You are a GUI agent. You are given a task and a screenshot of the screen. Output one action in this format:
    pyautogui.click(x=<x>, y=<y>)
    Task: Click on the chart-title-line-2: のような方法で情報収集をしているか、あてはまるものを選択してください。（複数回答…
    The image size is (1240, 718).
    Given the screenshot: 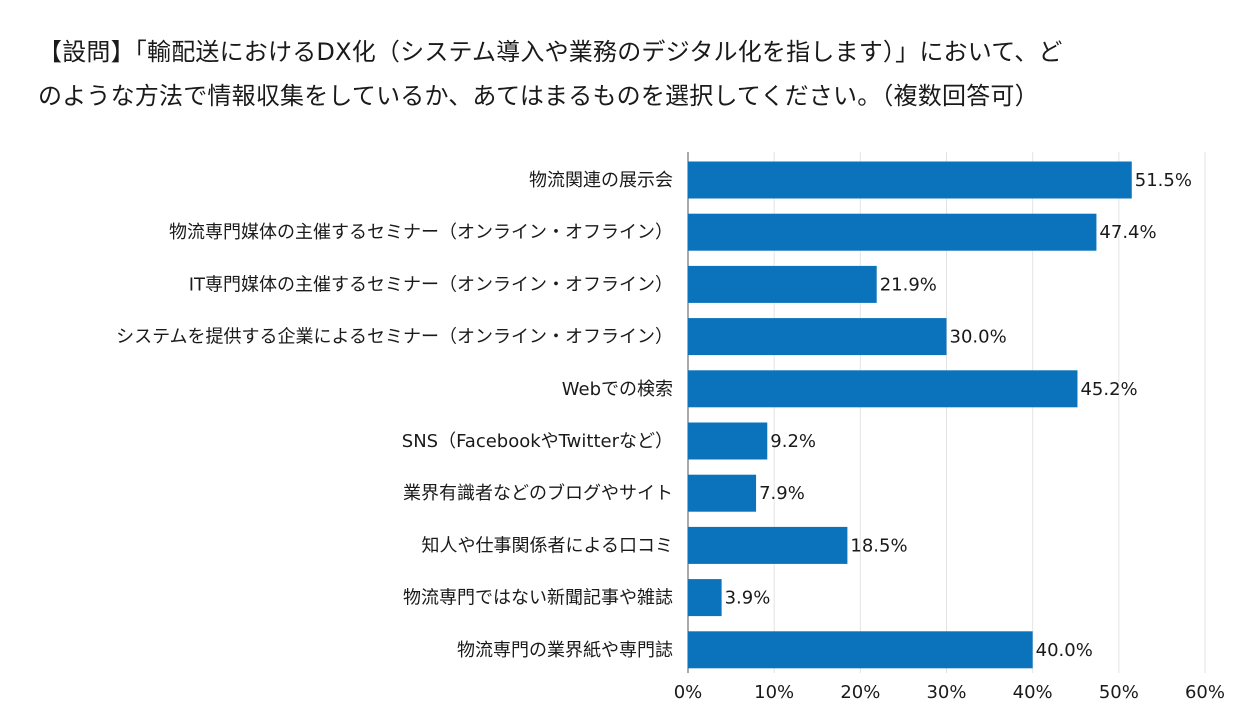 What is the action you would take?
    pyautogui.click(x=538, y=96)
    